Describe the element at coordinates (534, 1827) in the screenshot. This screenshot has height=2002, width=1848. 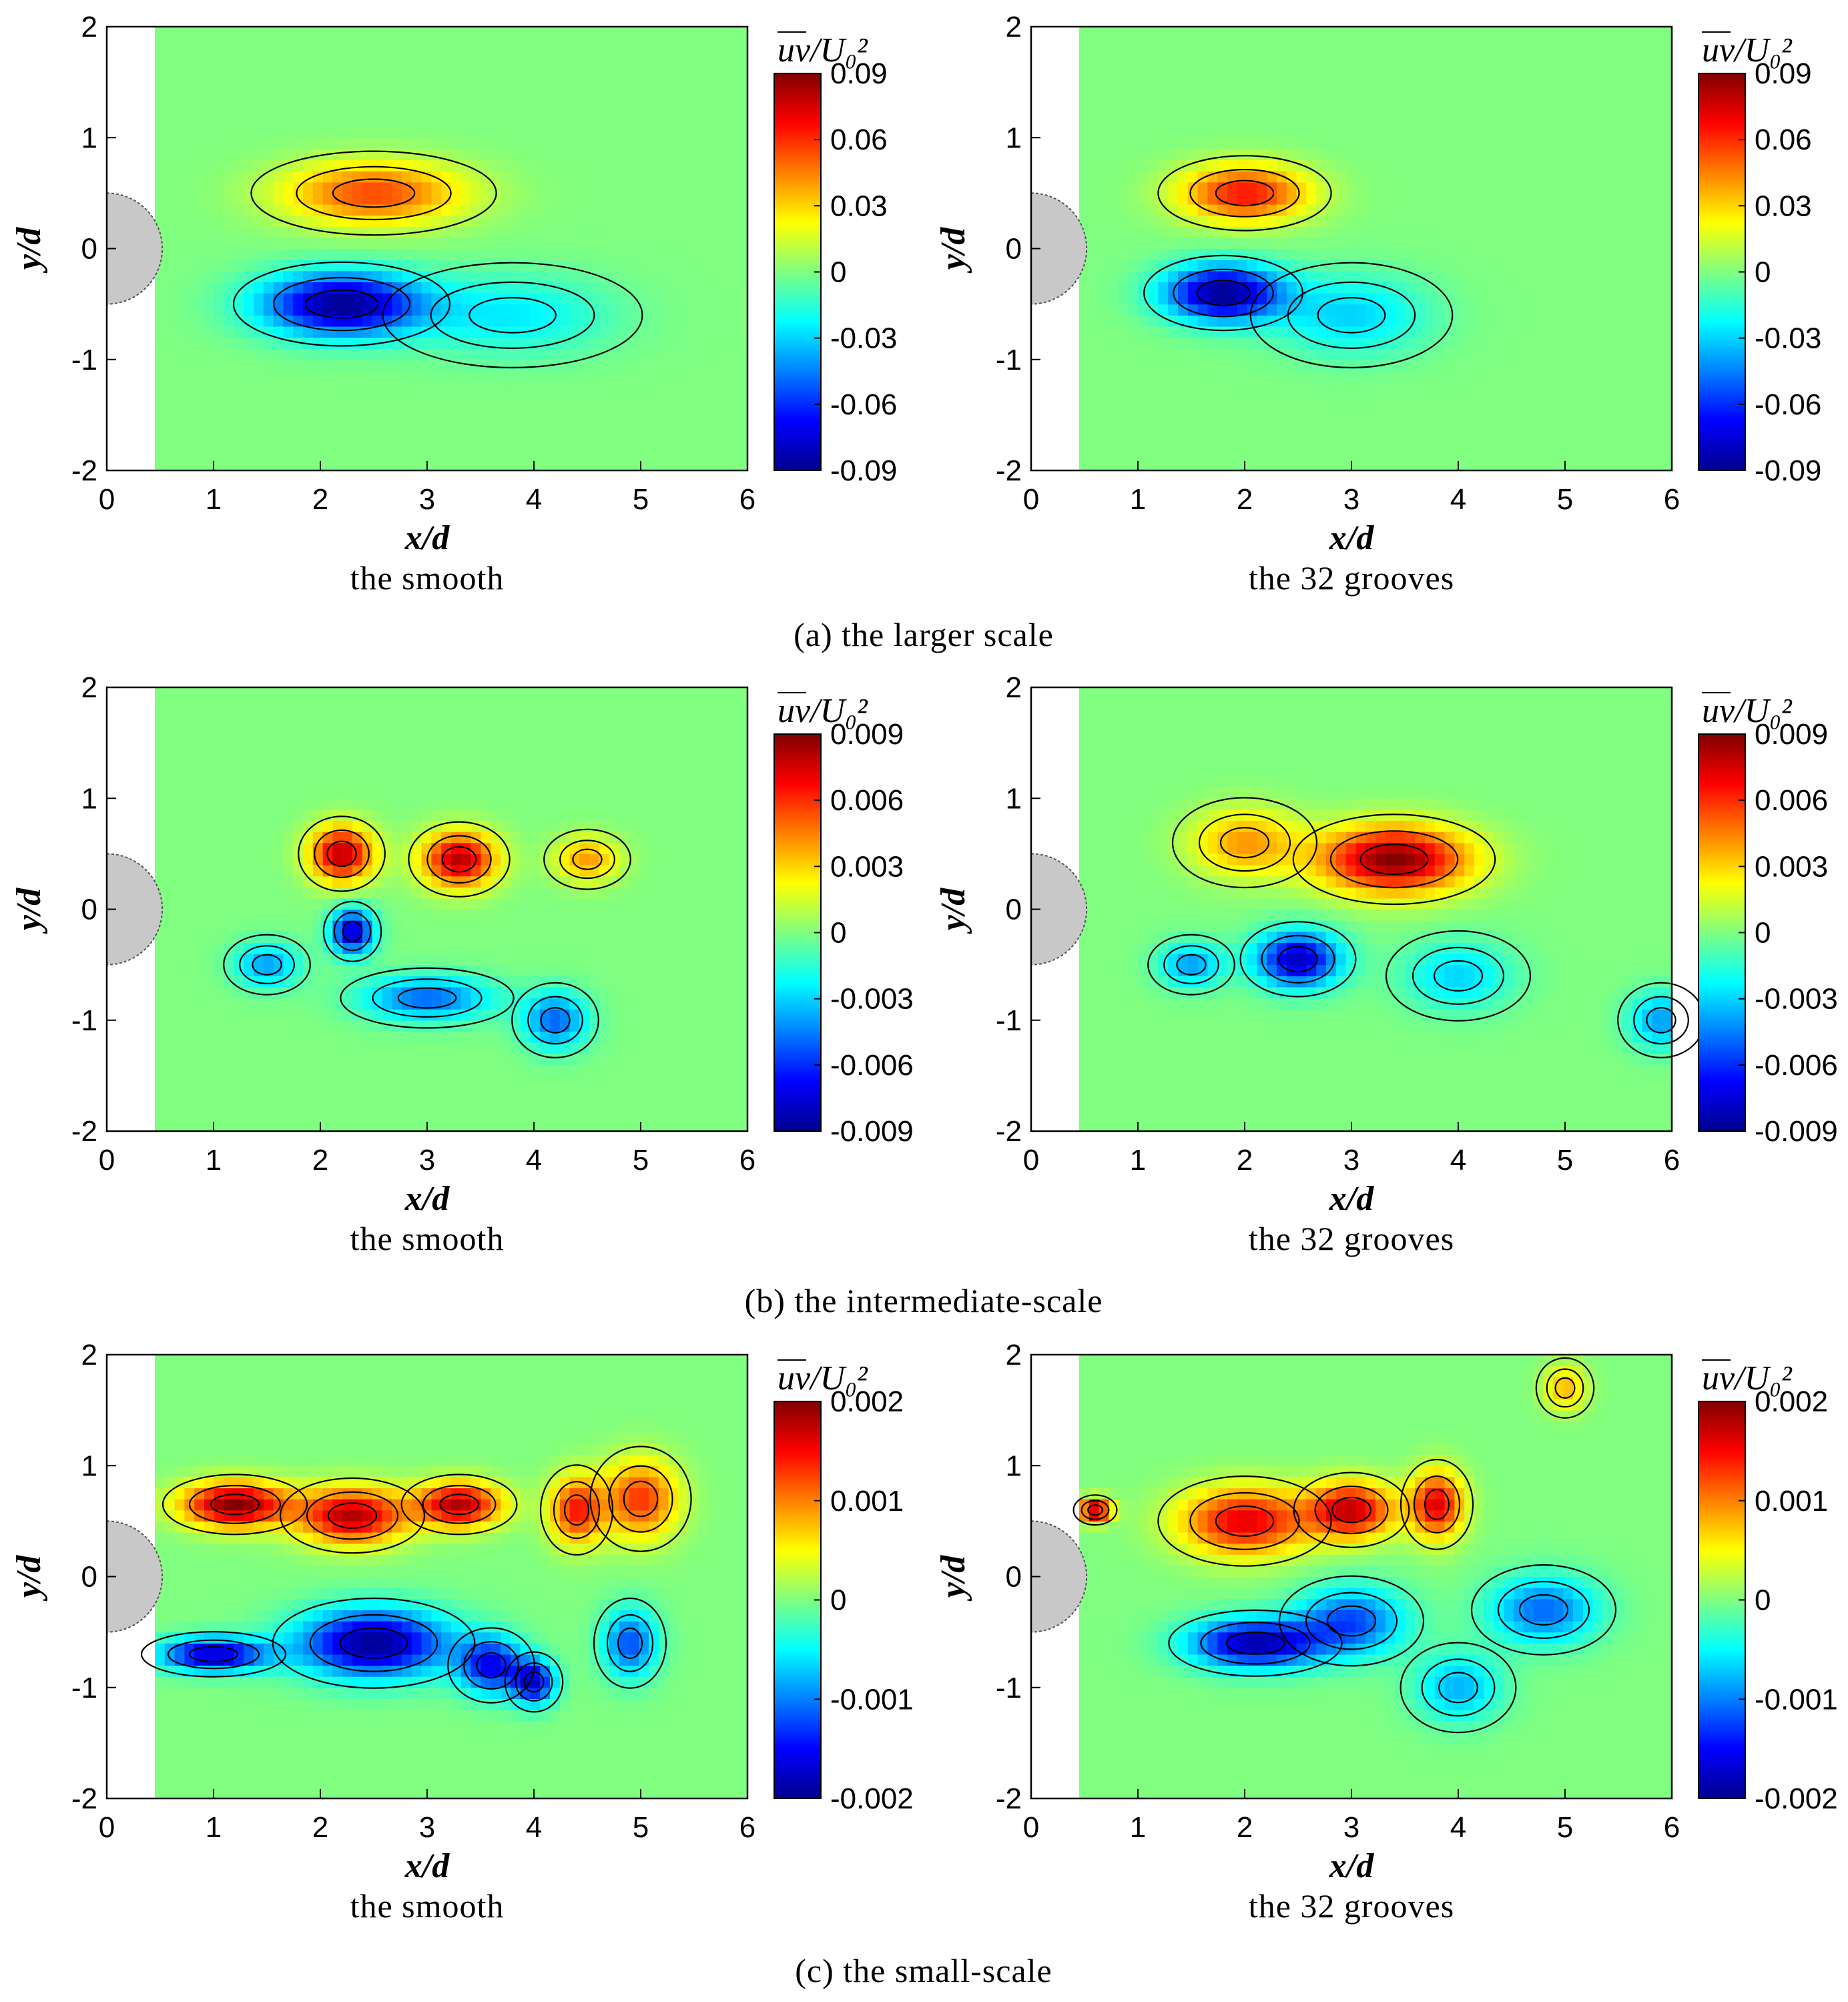
I see `x-tick-label: 4` at that location.